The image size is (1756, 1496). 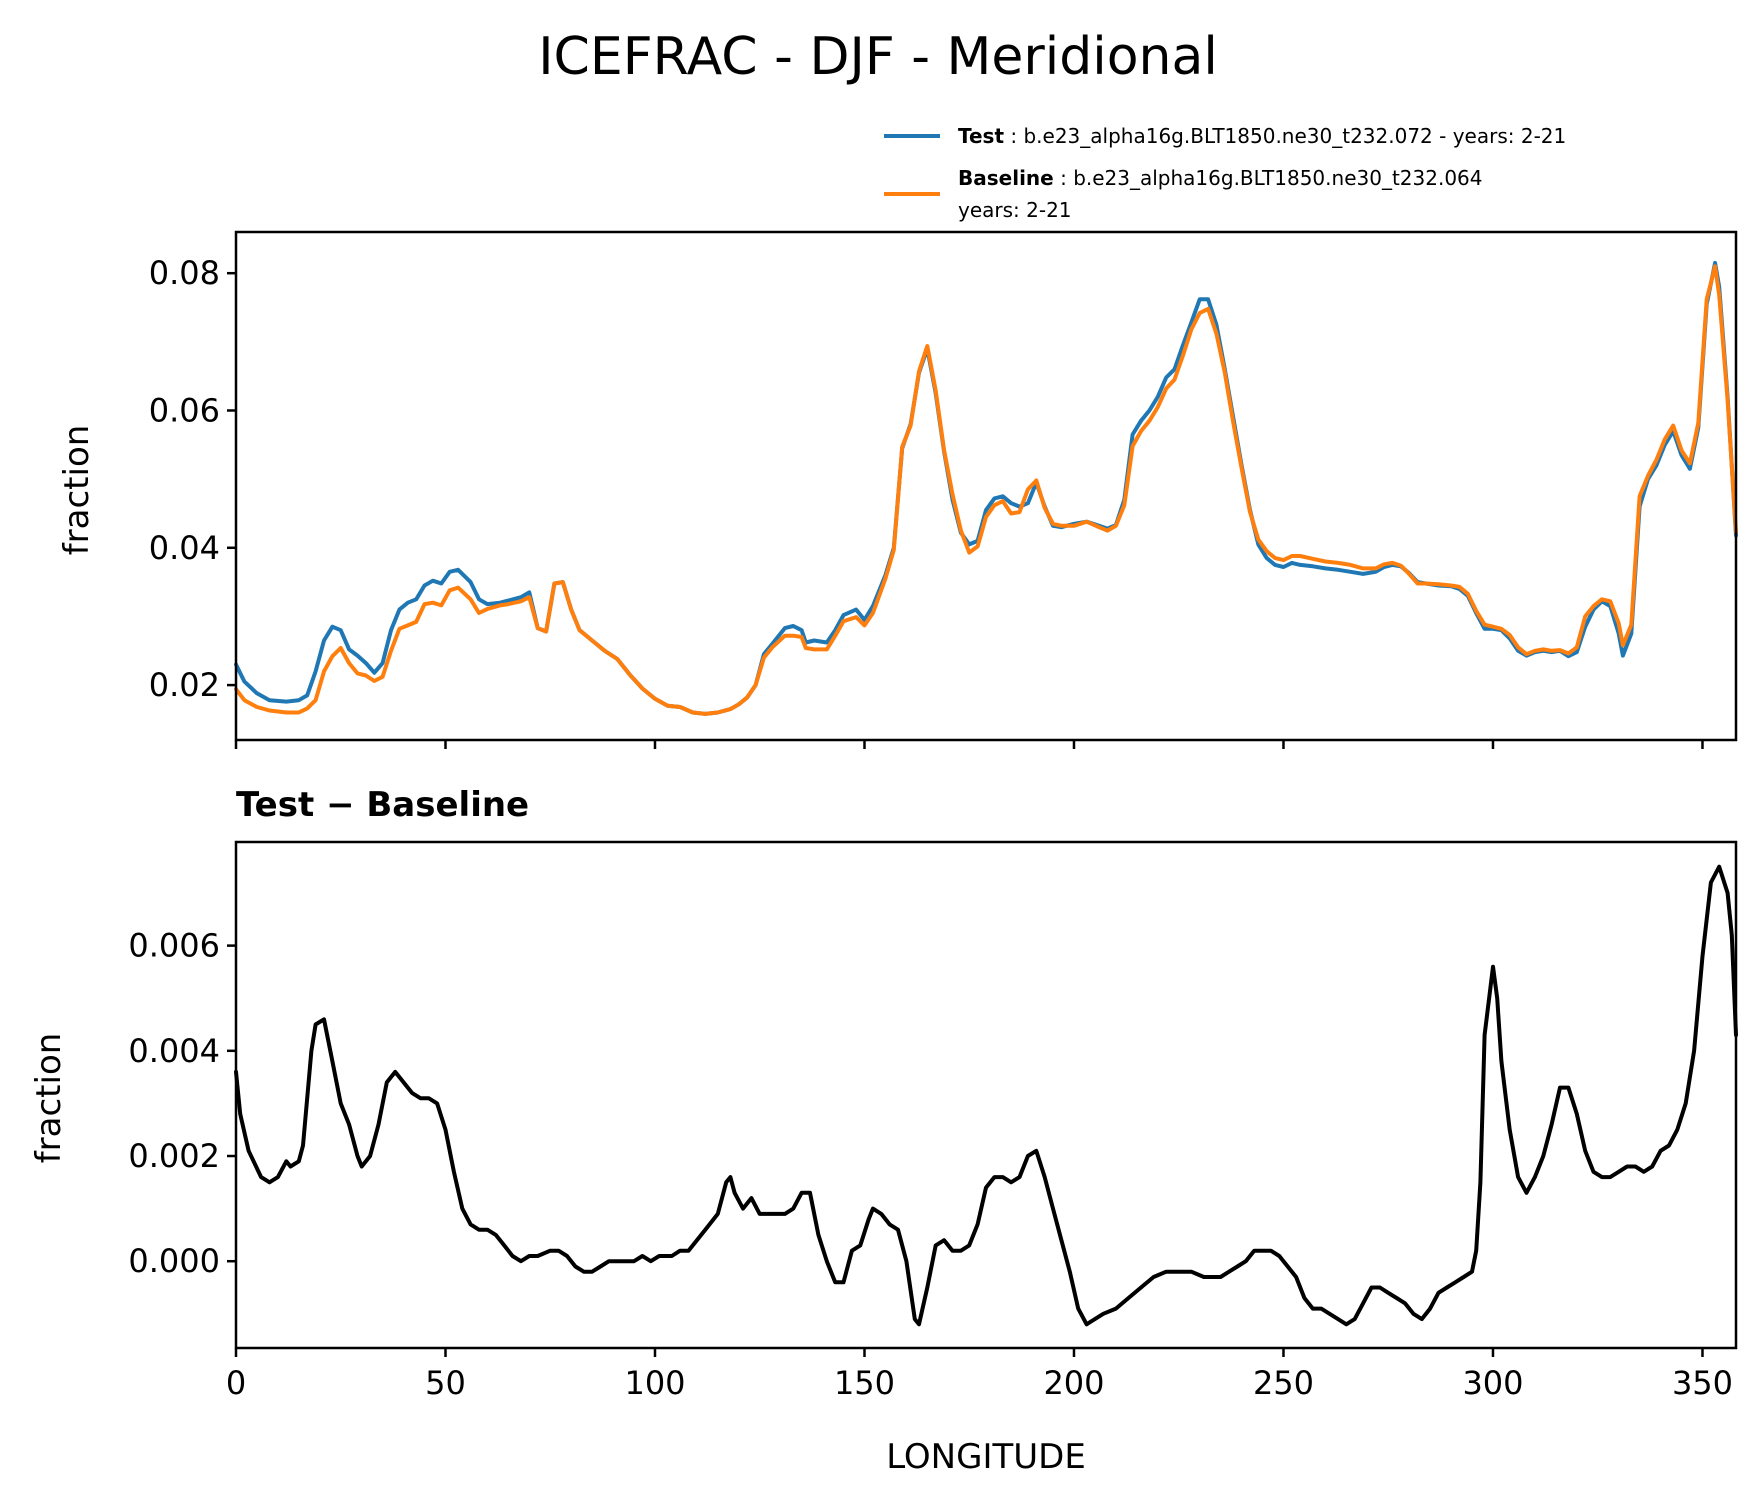 I want to click on top-y-tick-label: 0.04, so click(x=184, y=548).